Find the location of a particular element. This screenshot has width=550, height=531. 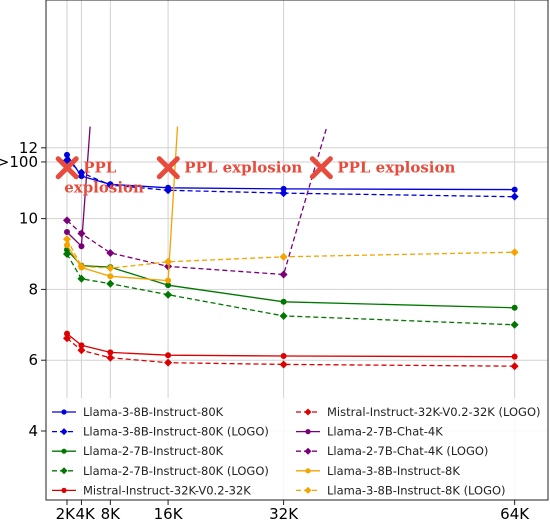

legend-entry-llama-3-8b-instruct-80k-logo: Llama-3-8B-Instruct-80K (LOGO) is located at coordinates (160, 432).